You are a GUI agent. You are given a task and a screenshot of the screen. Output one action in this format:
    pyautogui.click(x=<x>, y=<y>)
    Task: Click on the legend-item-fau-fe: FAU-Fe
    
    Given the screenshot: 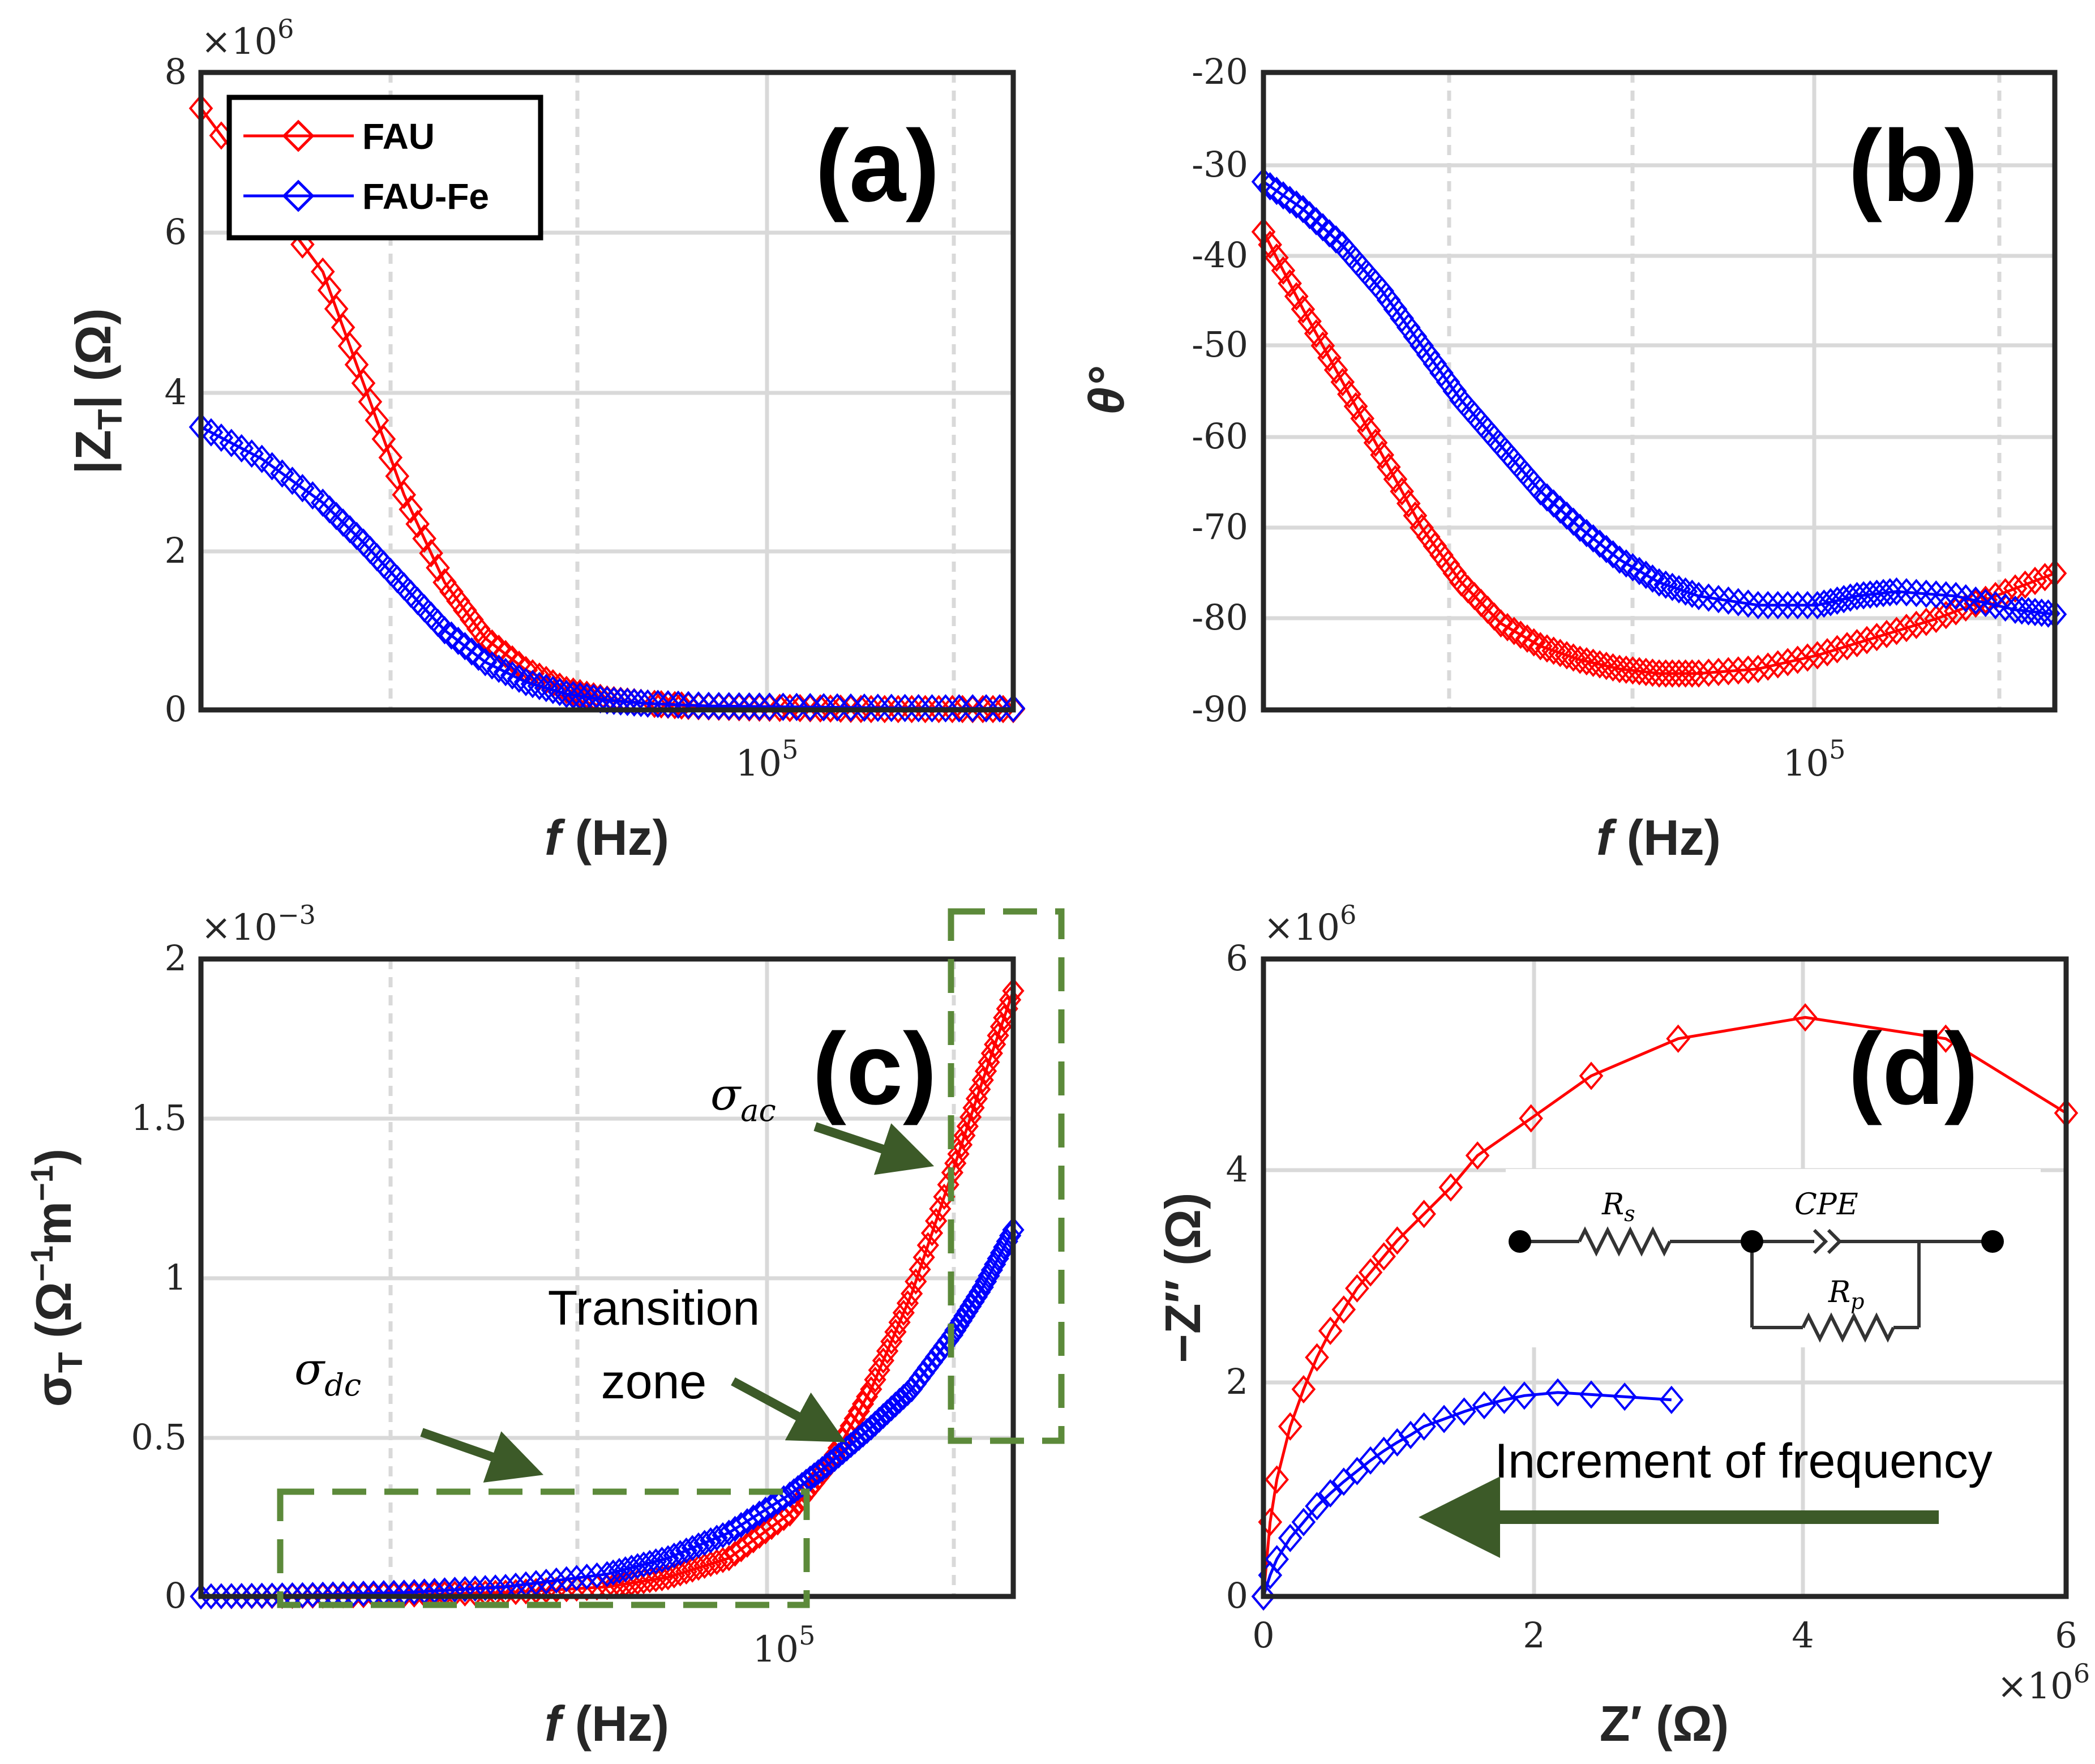 What is the action you would take?
    pyautogui.click(x=425, y=197)
    